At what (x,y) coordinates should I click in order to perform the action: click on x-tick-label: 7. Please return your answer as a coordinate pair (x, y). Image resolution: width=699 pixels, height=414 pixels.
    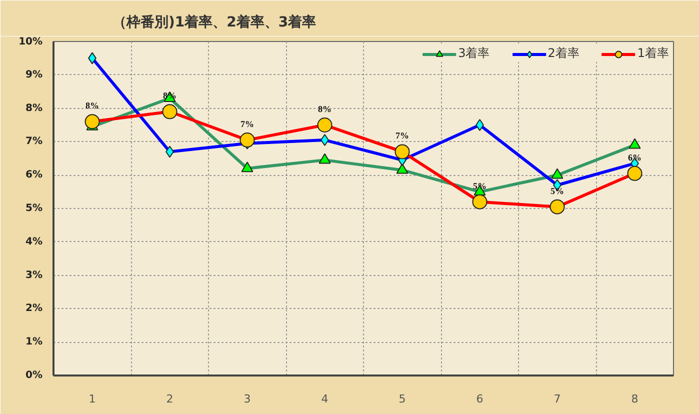
    Looking at the image, I should click on (557, 399).